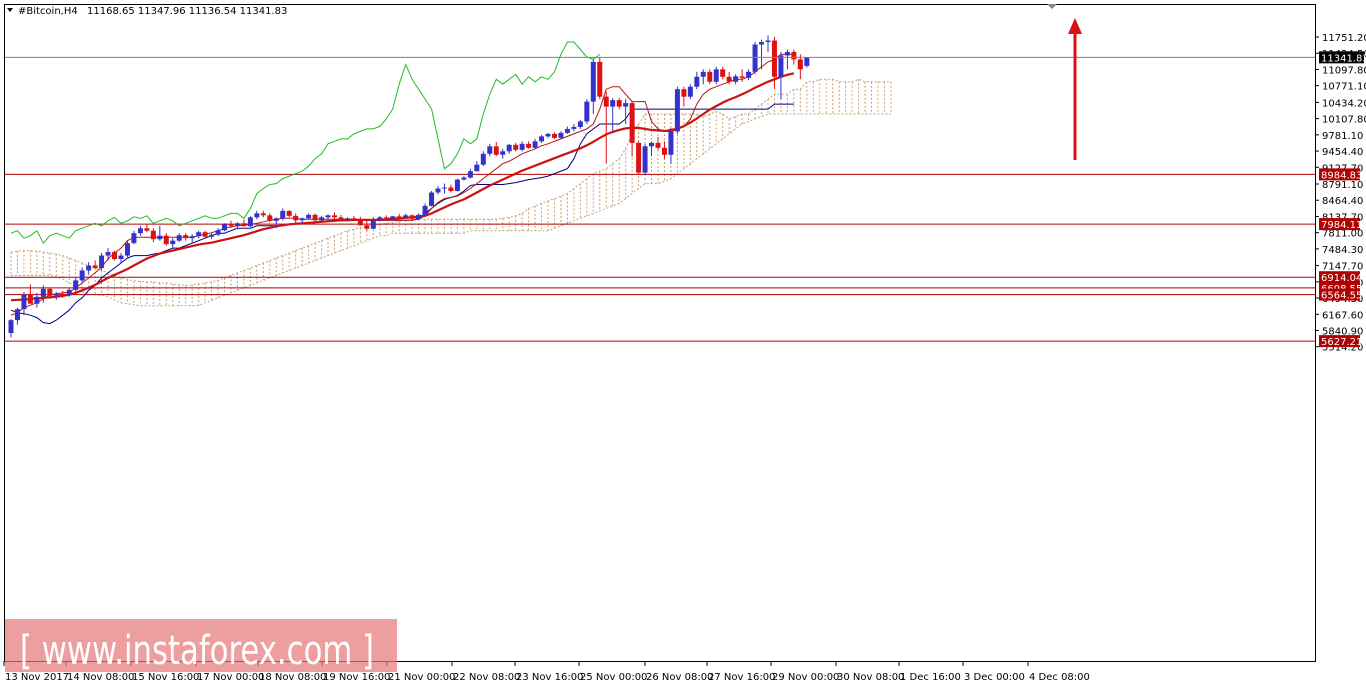 This screenshot has height=688, width=1366. Describe the element at coordinates (1052, 6) in the screenshot. I see `chart-shift-marker` at that location.